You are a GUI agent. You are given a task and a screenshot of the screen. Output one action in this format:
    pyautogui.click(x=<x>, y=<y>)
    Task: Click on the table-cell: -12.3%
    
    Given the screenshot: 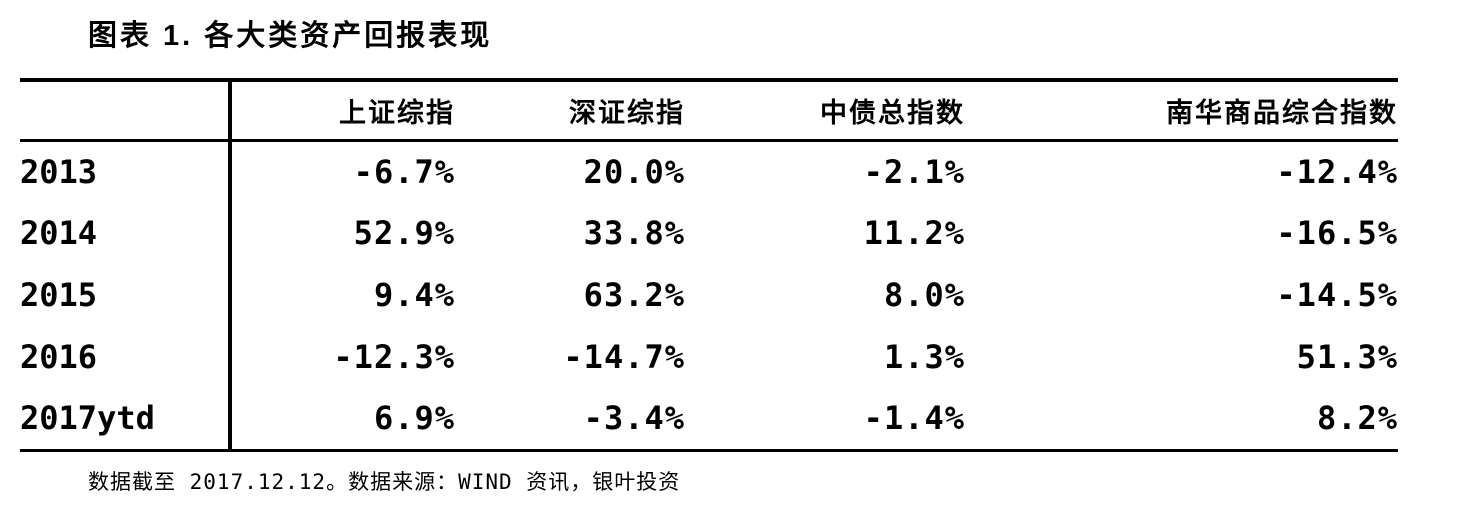 What is the action you would take?
    pyautogui.click(x=394, y=357)
    